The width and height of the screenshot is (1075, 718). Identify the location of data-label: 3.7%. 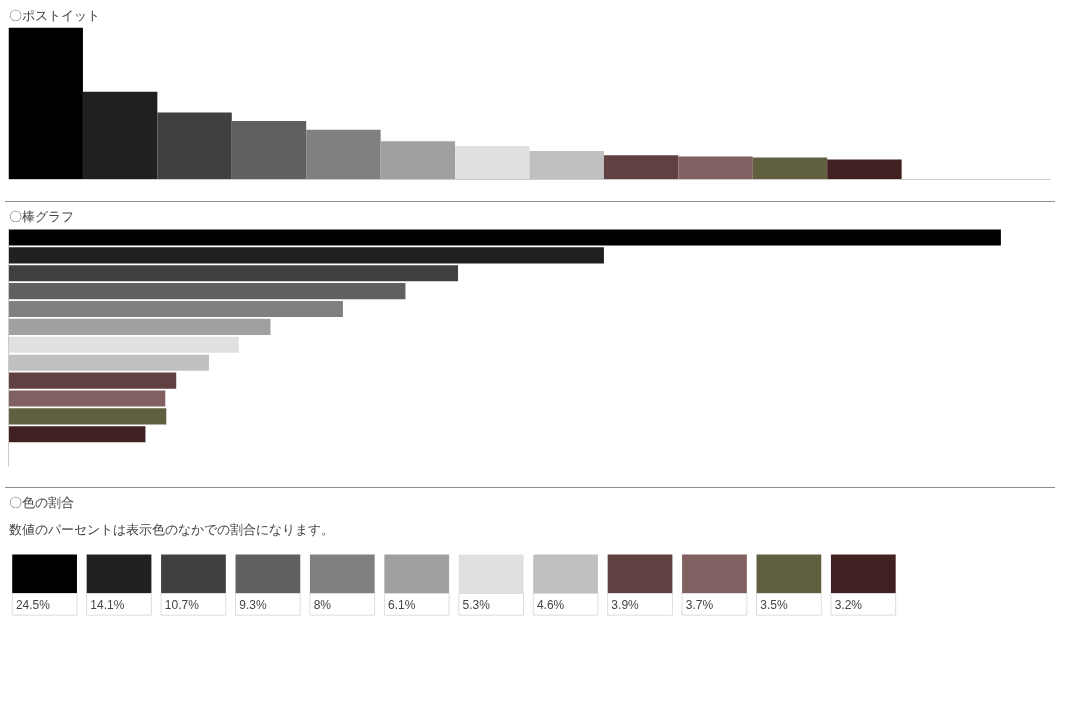
(699, 604).